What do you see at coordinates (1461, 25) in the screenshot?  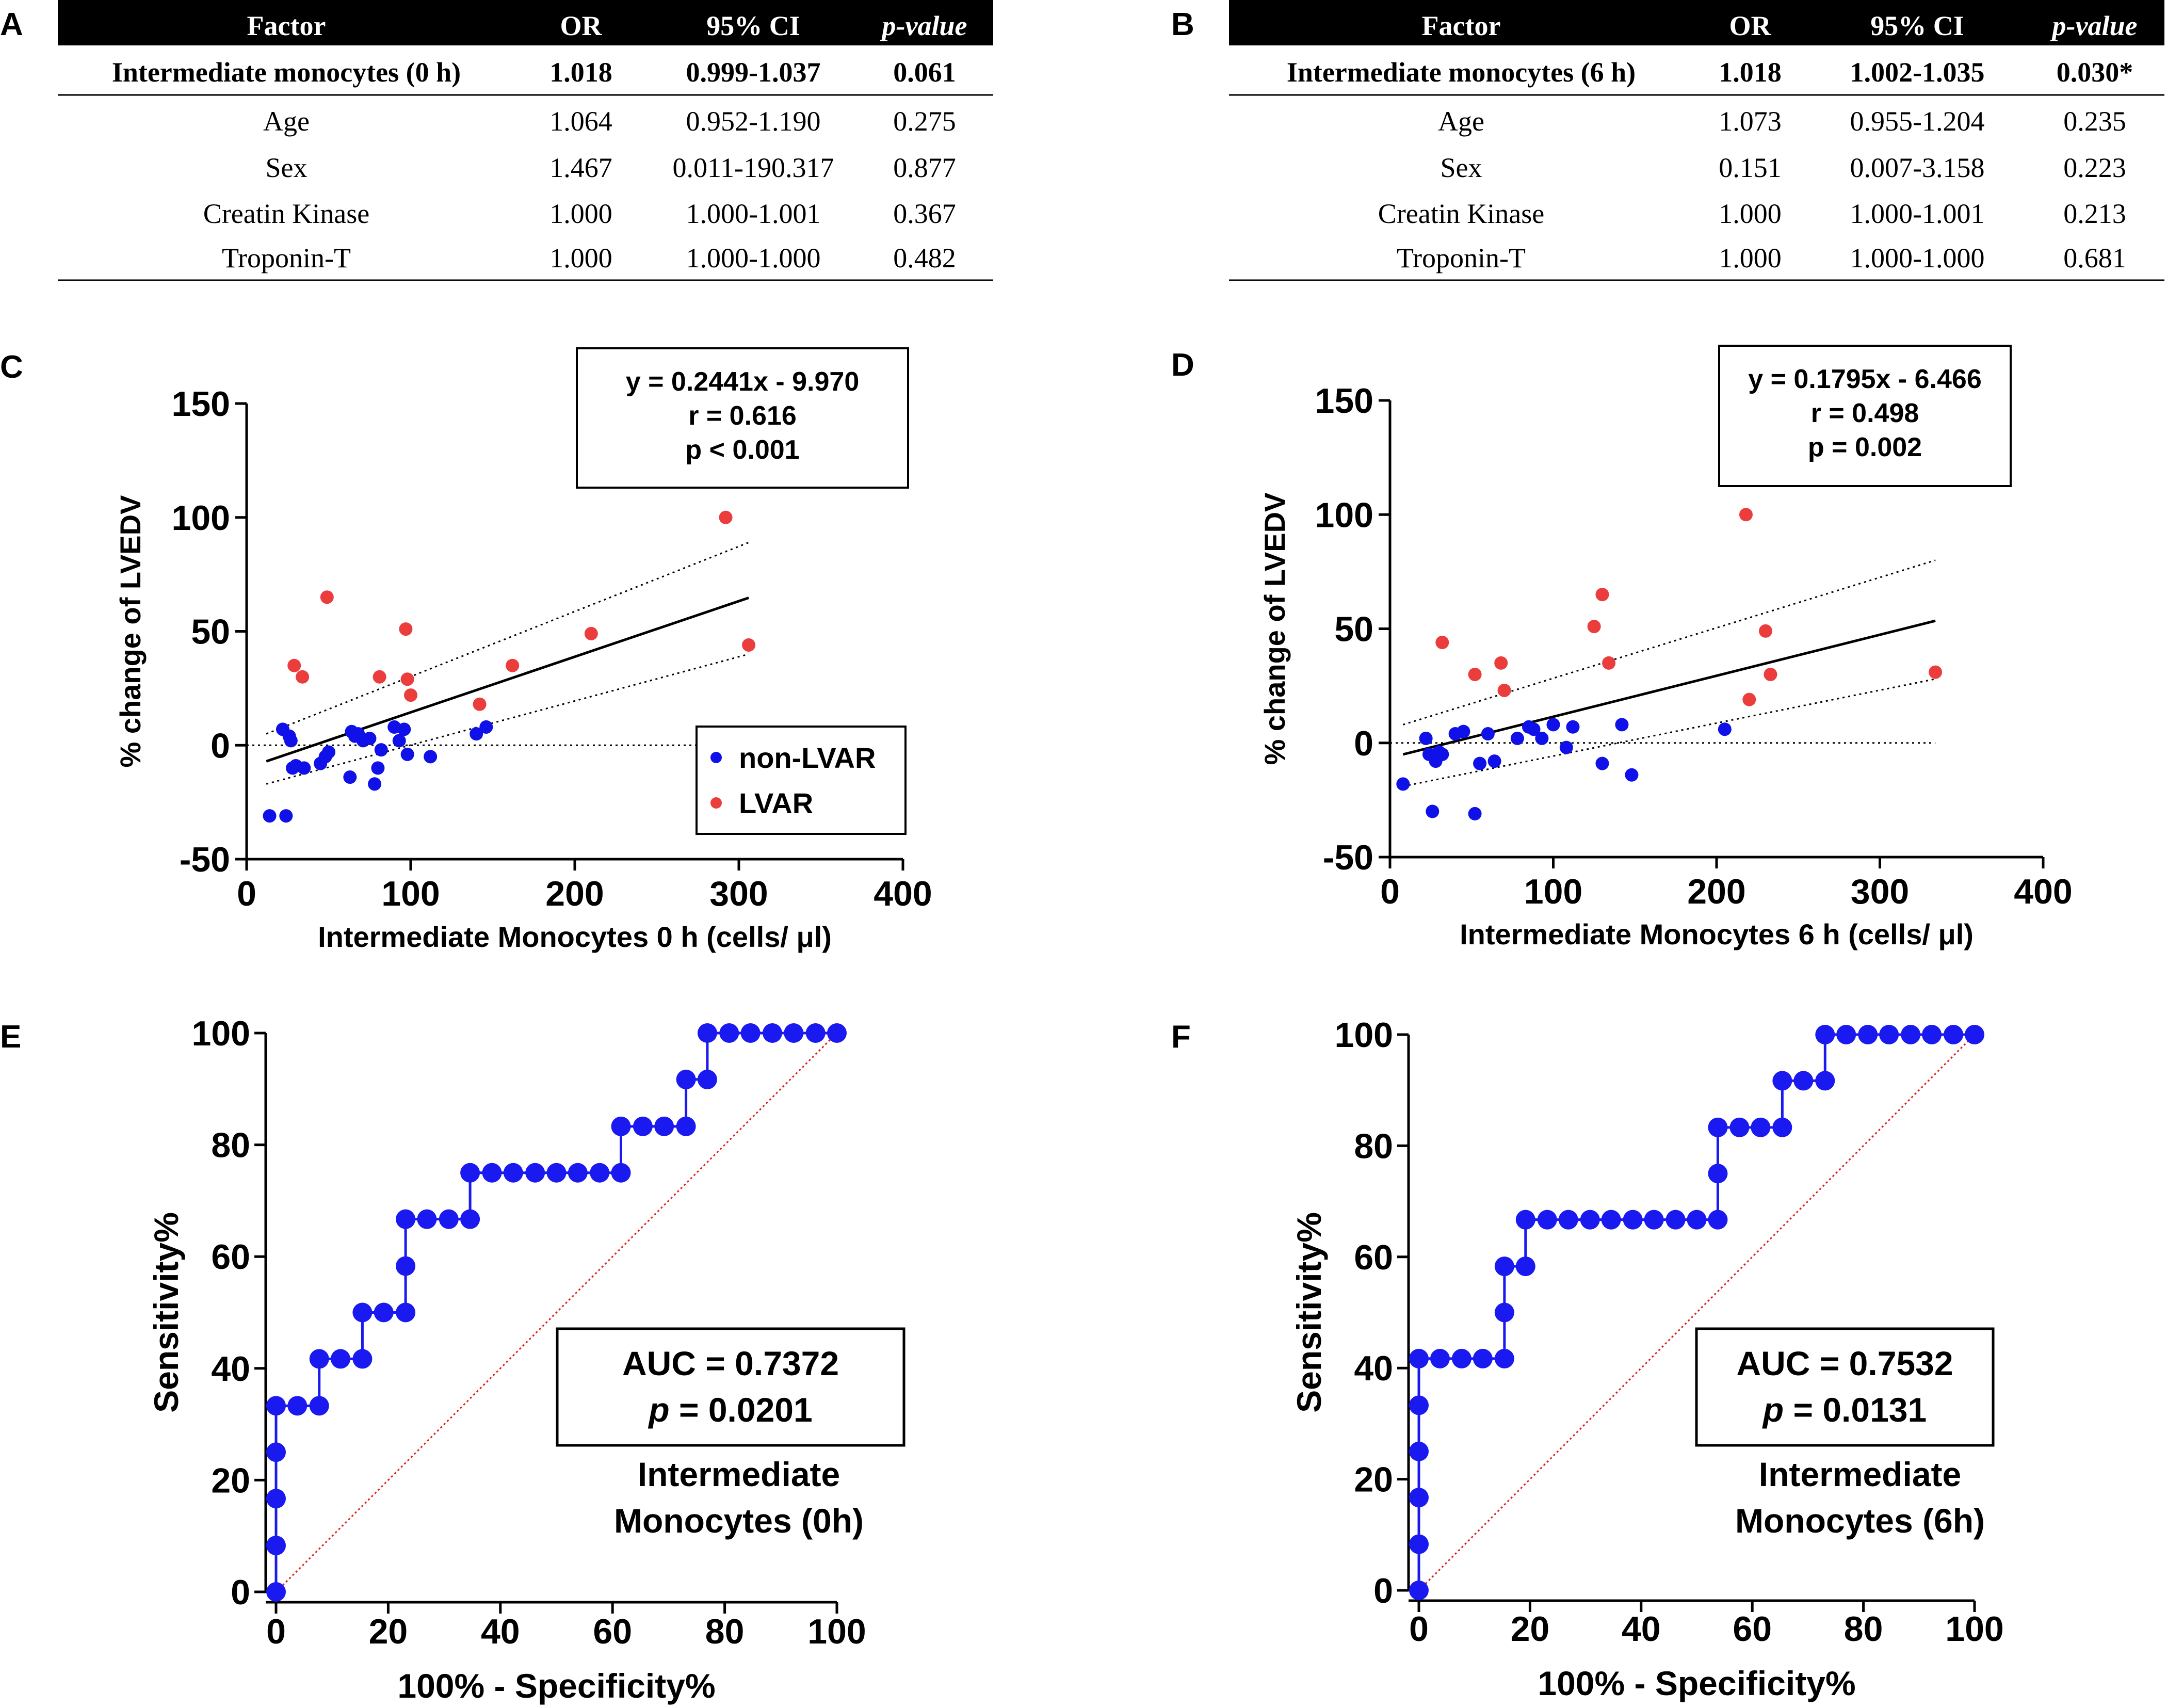 I see `table-header-cell: Factor` at bounding box center [1461, 25].